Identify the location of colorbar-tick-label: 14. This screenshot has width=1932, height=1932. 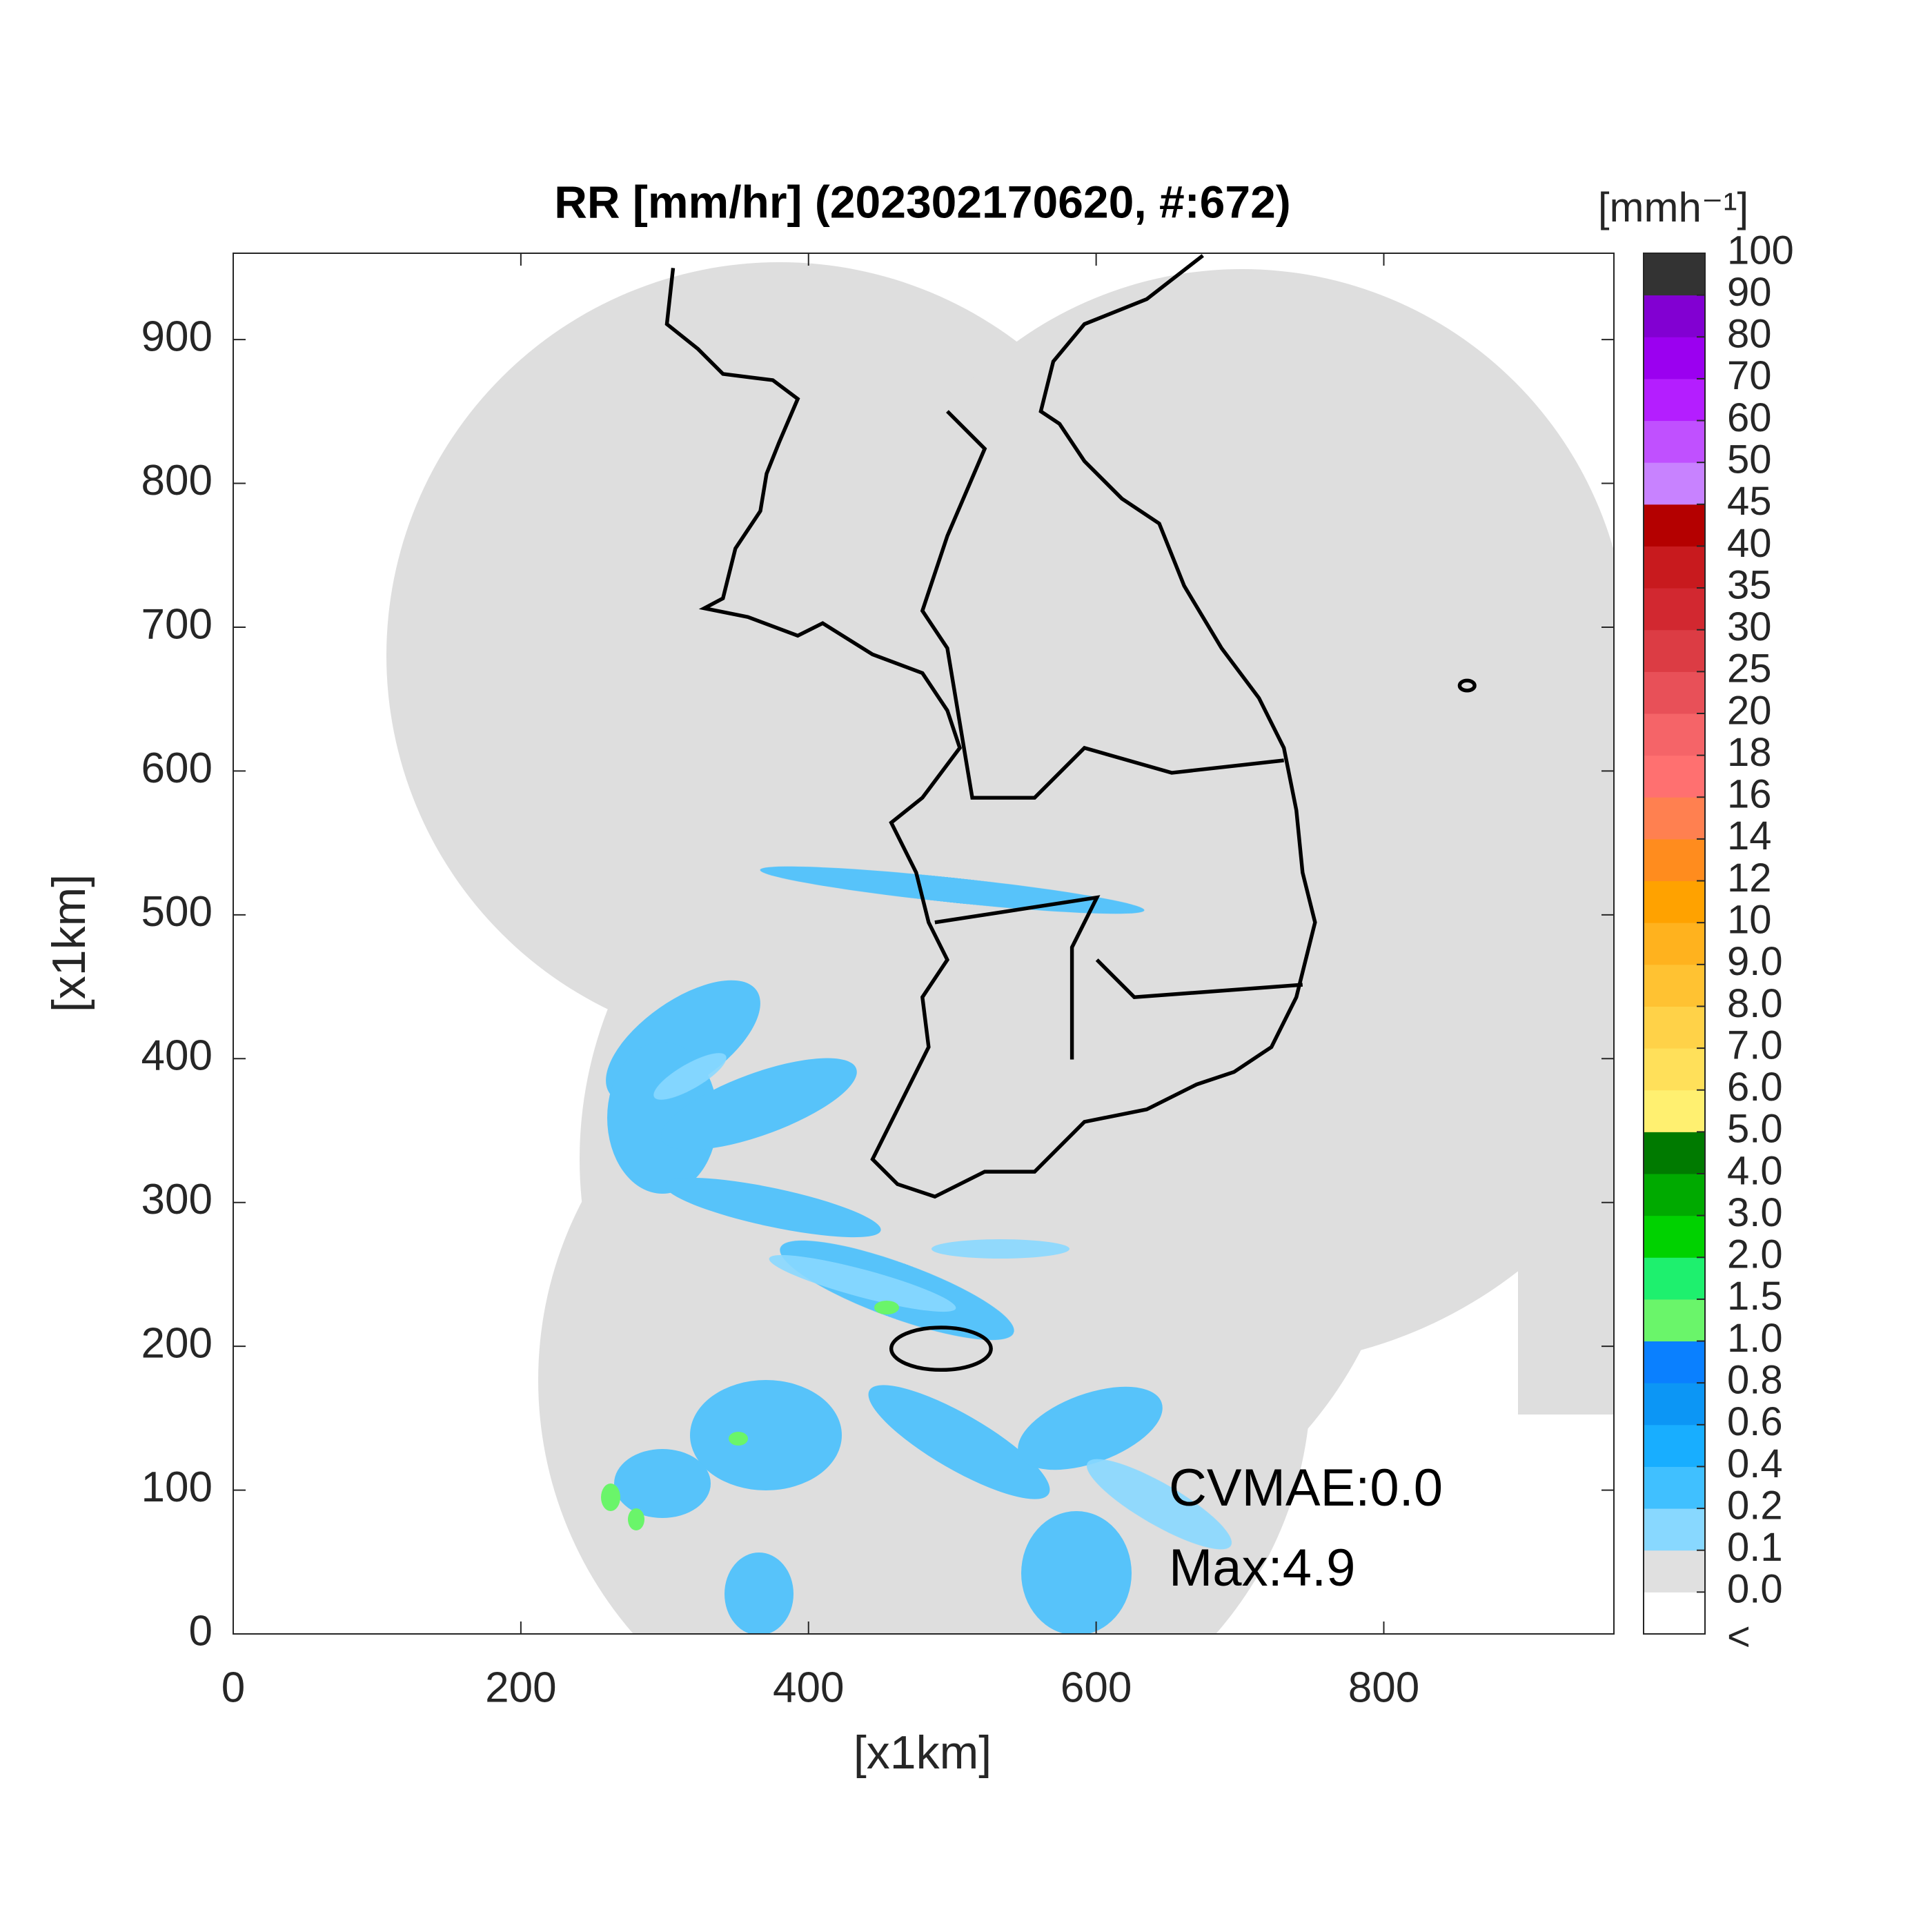
(1749, 836).